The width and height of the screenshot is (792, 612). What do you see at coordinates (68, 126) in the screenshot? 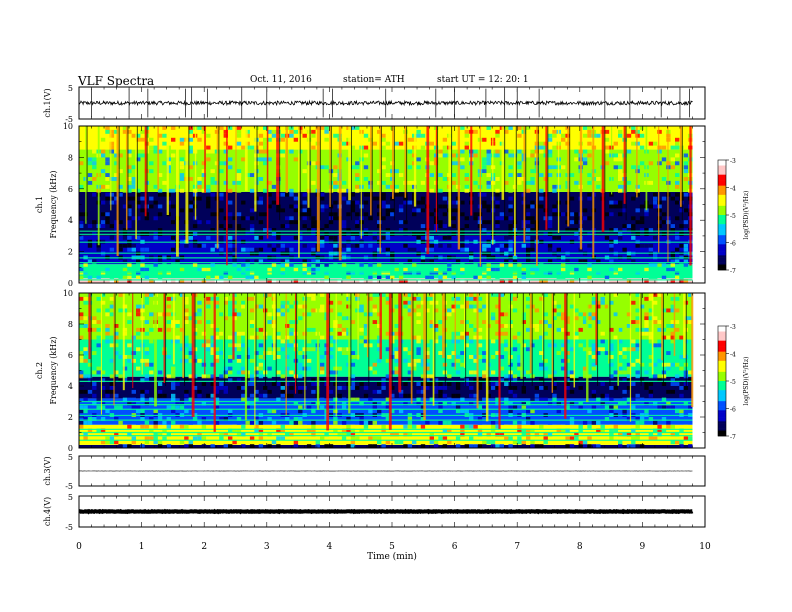
I see `y-tick-label: 10` at bounding box center [68, 126].